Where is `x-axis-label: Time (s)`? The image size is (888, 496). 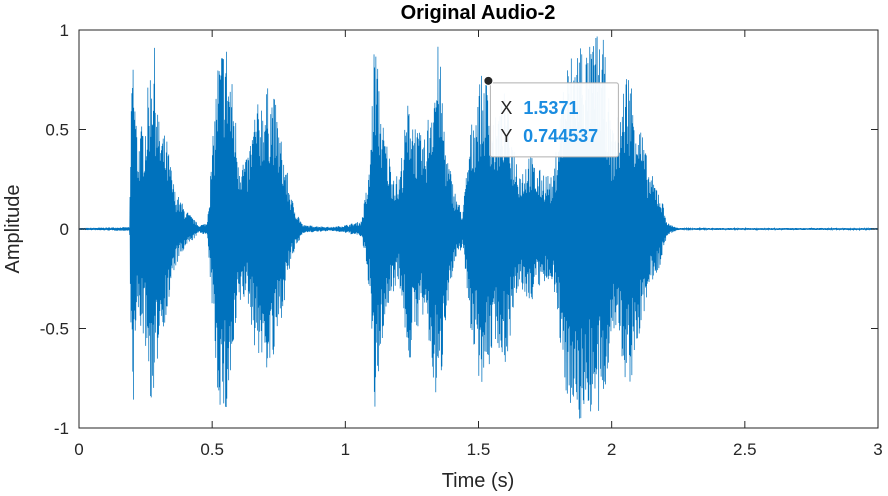 x-axis-label: Time (s) is located at coordinates (478, 481).